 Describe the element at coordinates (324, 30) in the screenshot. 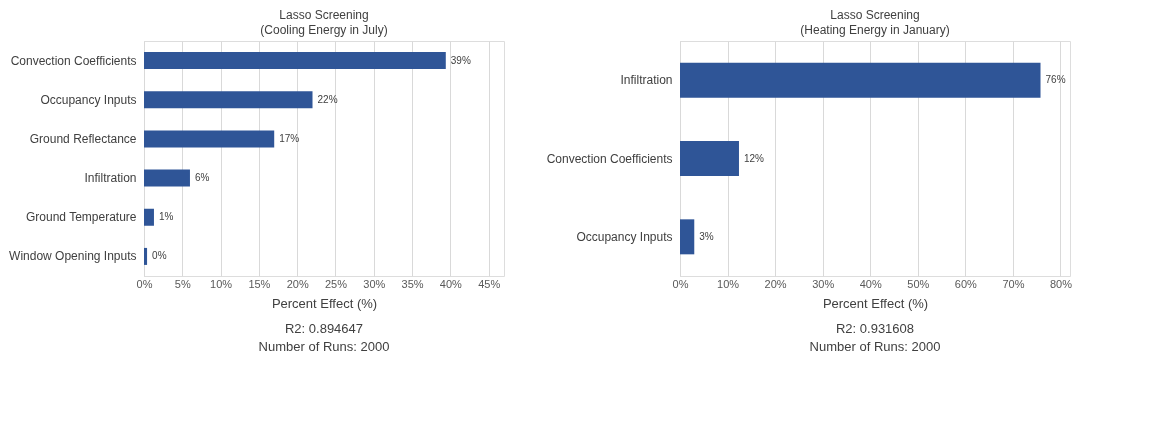

I see `chart-subtitle: (Cooling Energy in July)` at that location.